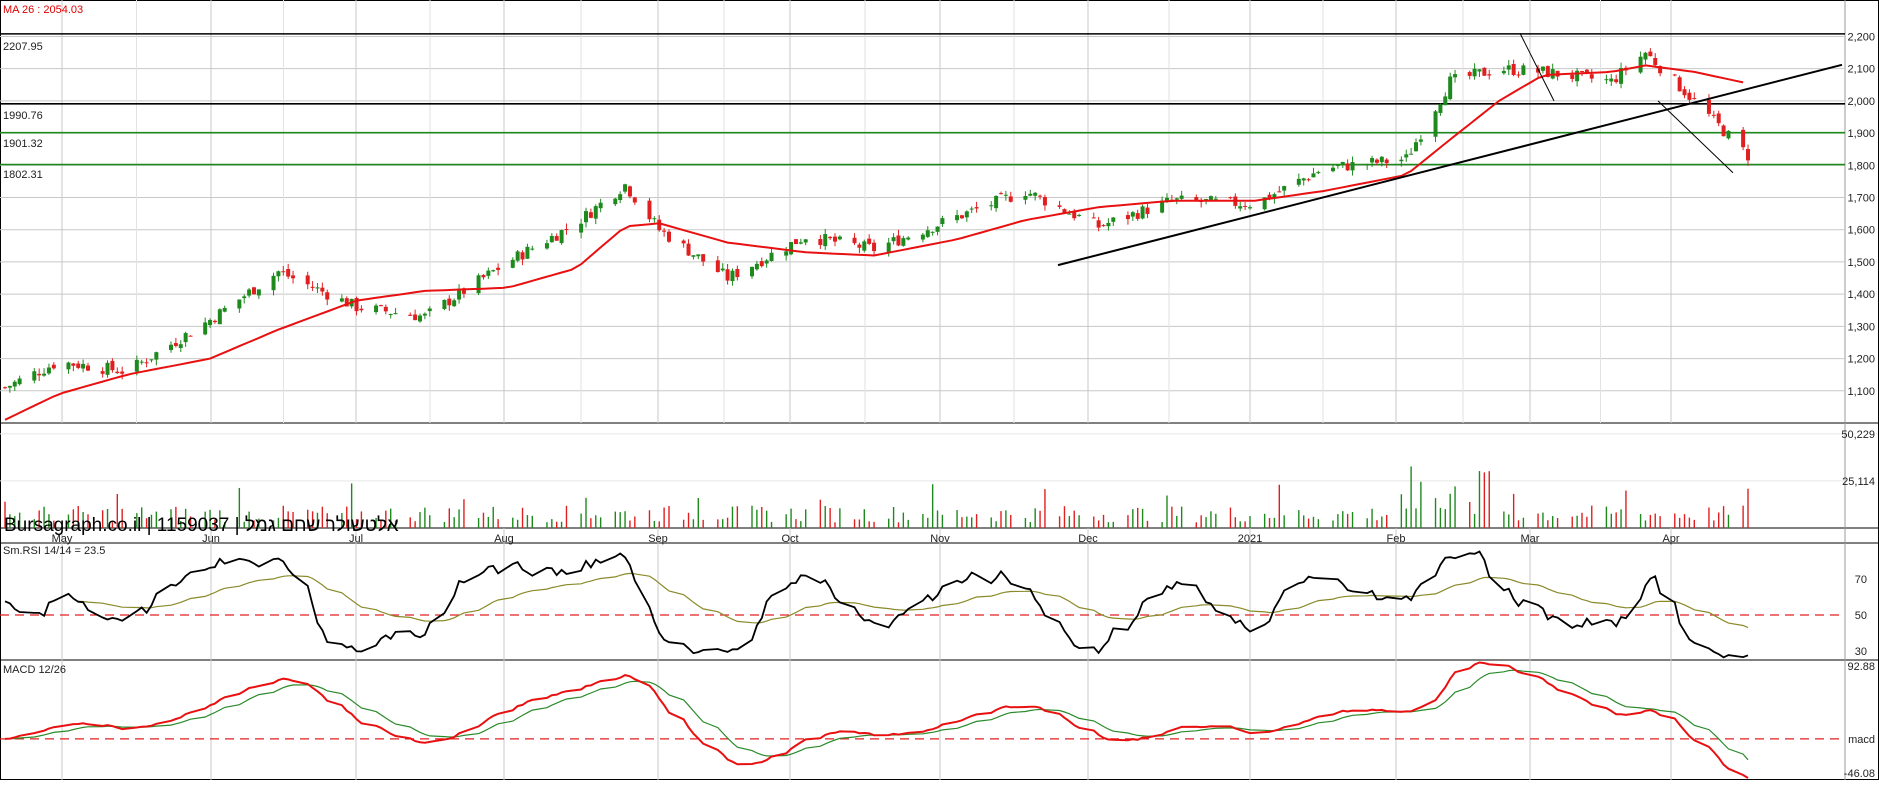  Describe the element at coordinates (23, 47) in the screenshot. I see `level-label-2207: 2207.95` at that location.